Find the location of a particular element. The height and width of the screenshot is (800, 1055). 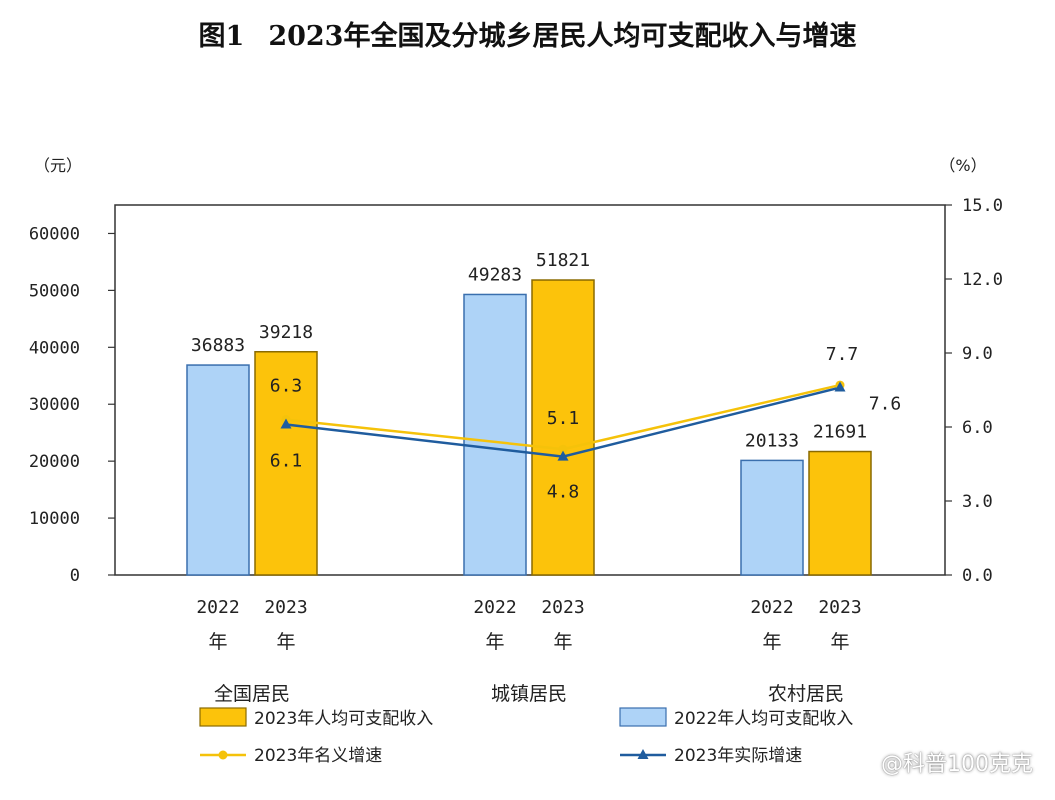

y-right-unit: （%） is located at coordinates (962, 165).